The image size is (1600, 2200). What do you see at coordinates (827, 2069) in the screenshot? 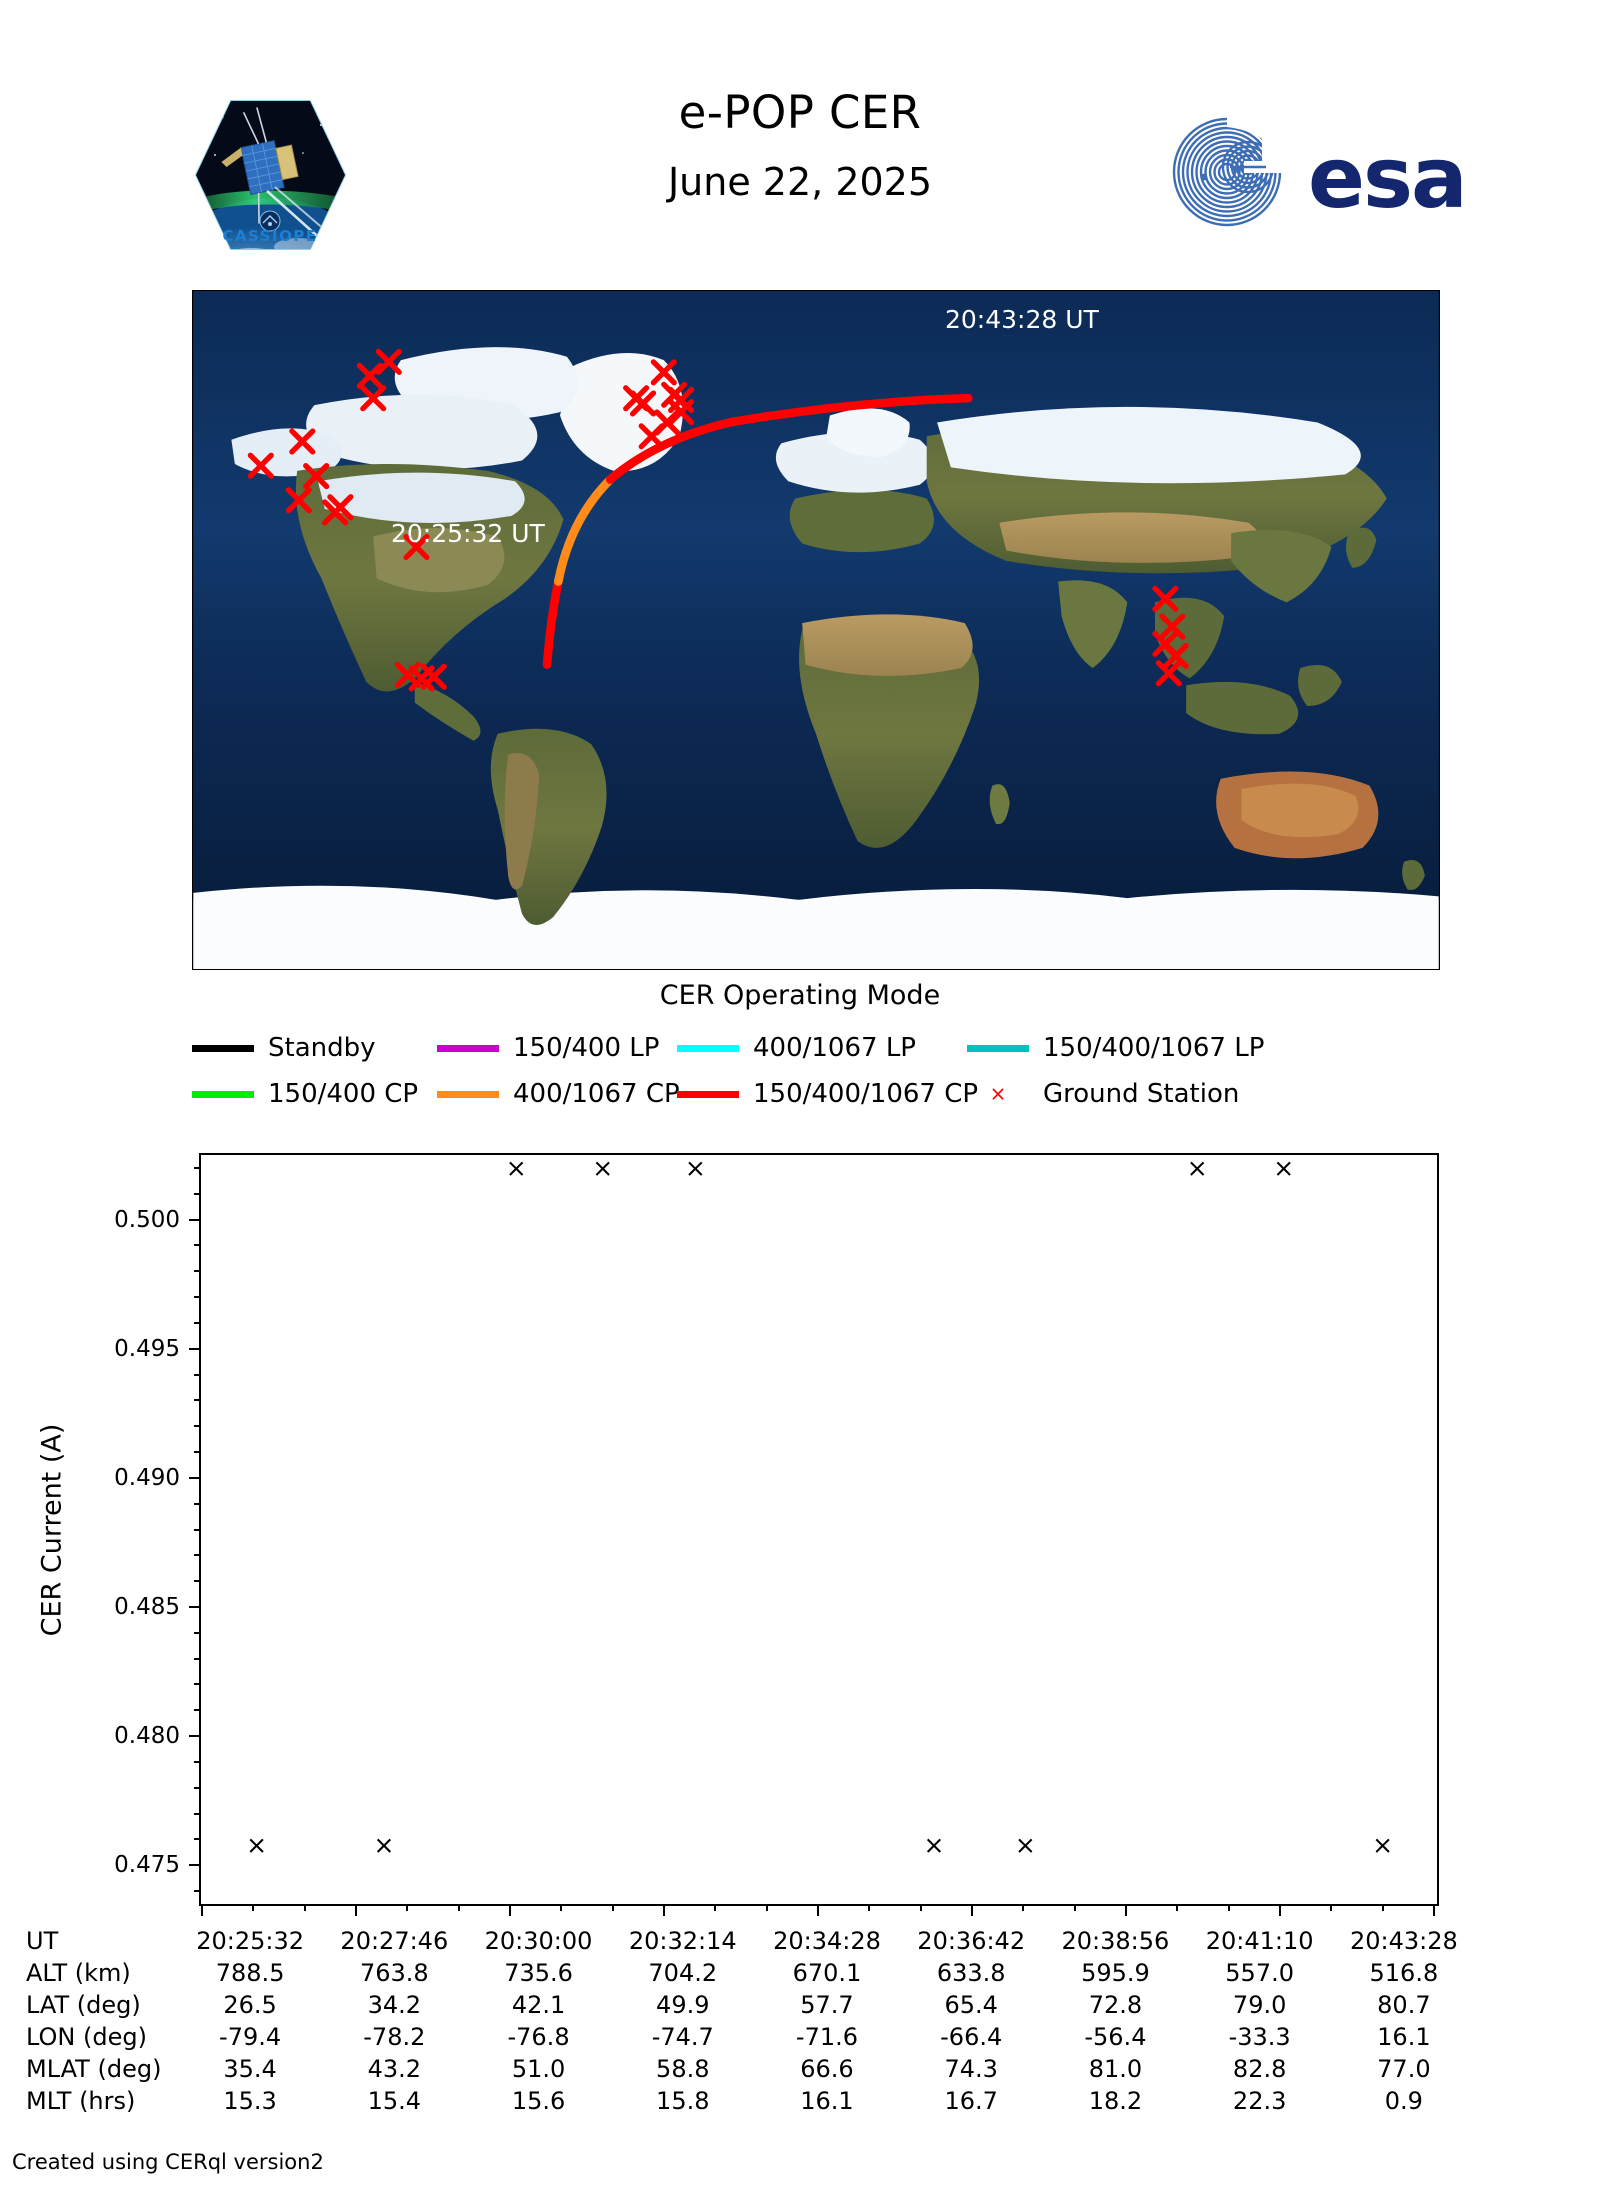
I see `table-cell: 66.6` at bounding box center [827, 2069].